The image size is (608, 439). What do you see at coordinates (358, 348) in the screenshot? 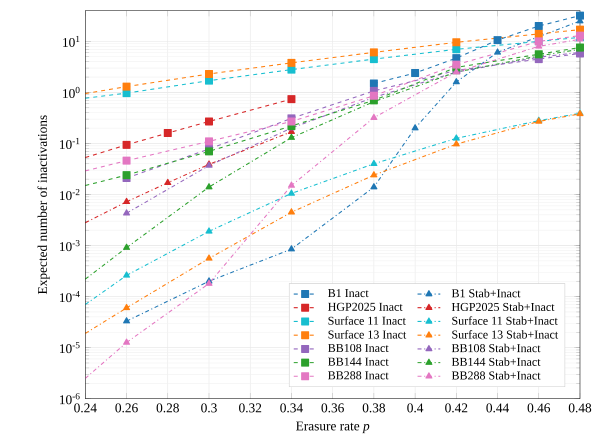
I see `legend-label: BB108 Inact` at bounding box center [358, 348].